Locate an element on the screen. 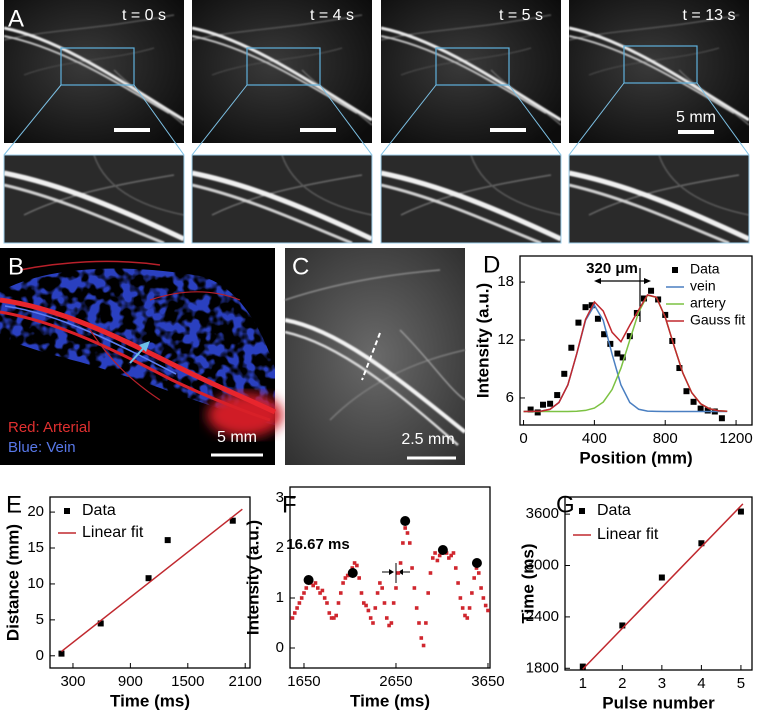 This screenshot has width=762, height=716. panel-label: D is located at coordinates (491, 264).